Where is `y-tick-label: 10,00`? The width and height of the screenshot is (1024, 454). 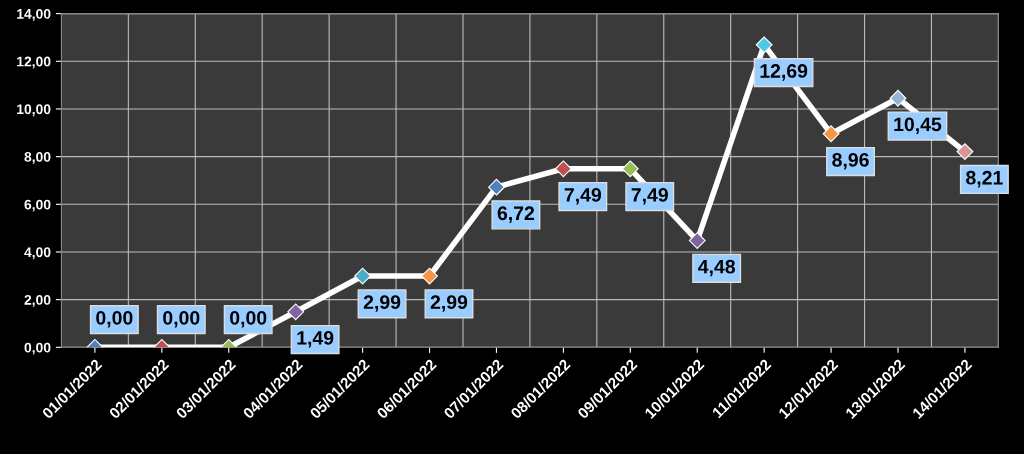
y-tick-label: 10,00 is located at coordinates (34, 110).